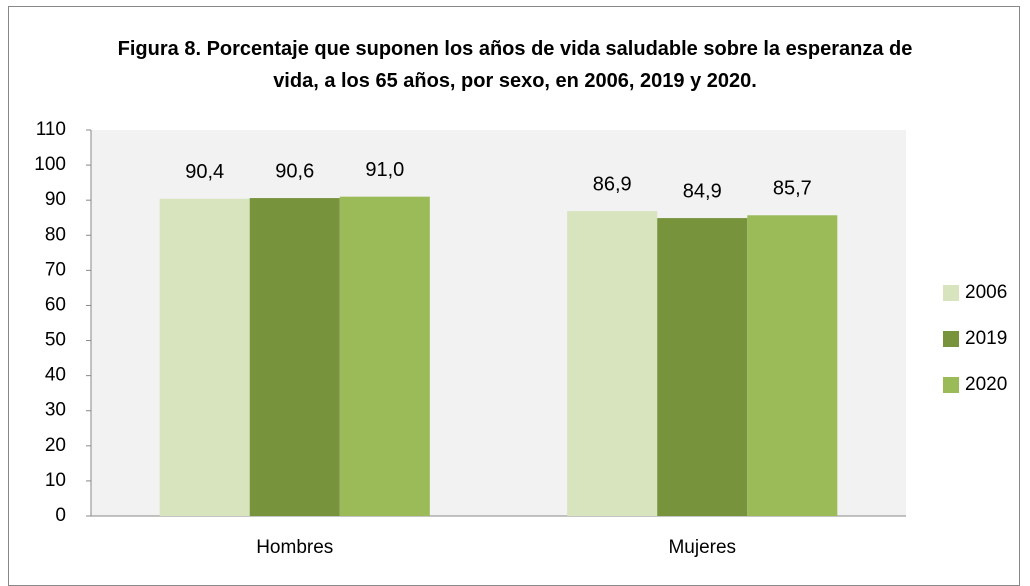  I want to click on y-tick-label: 10, so click(55, 480).